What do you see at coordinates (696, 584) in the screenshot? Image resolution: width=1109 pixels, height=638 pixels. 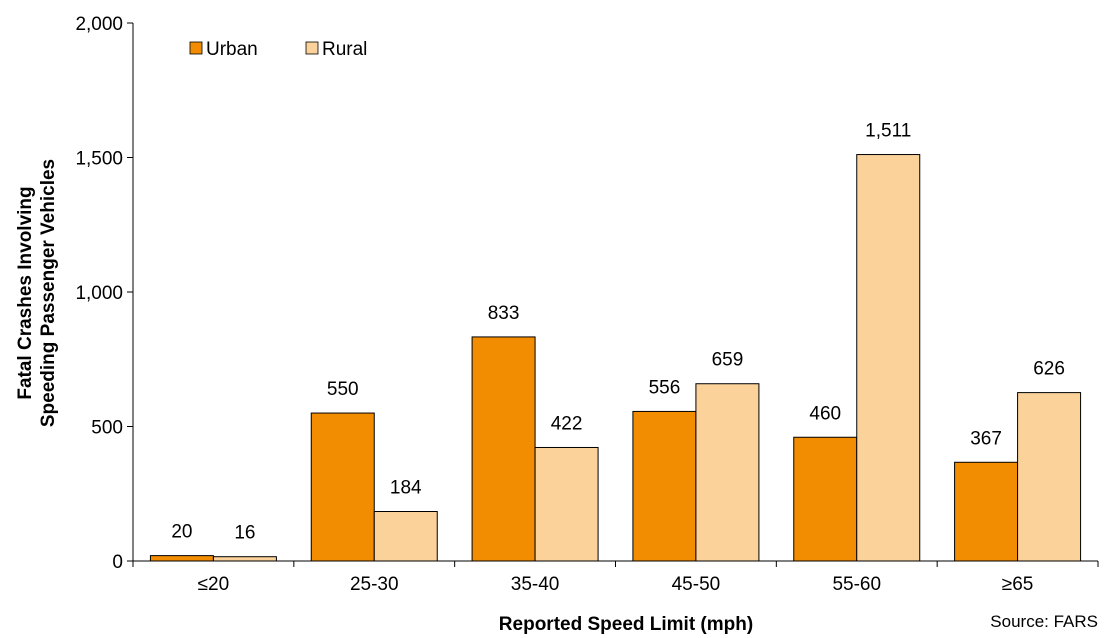 I see `x-tick-label-3: 45-50` at bounding box center [696, 584].